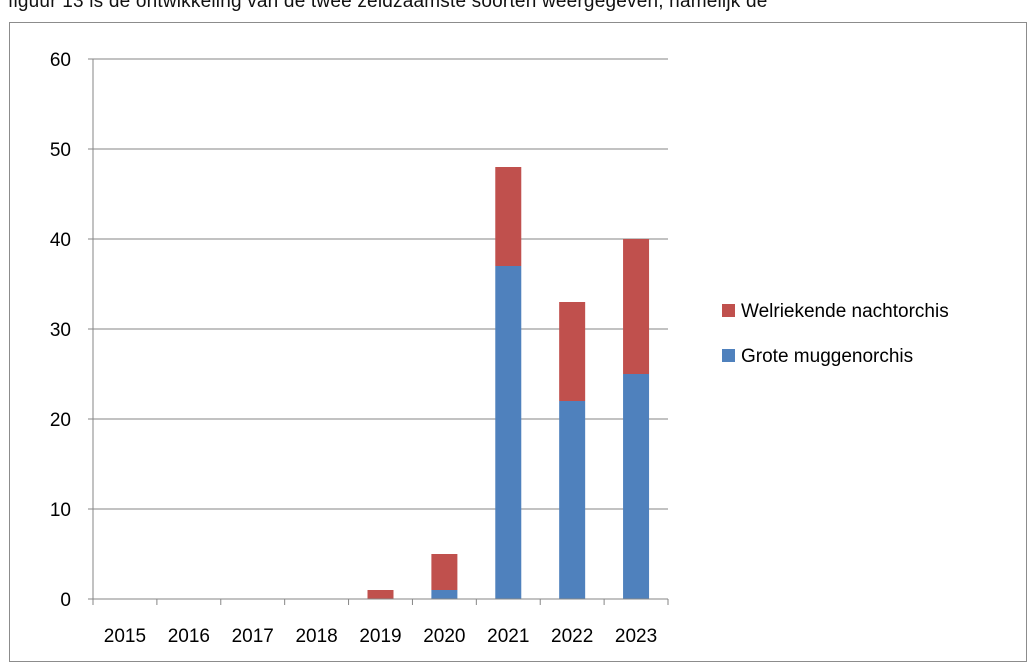 The width and height of the screenshot is (1027, 662). What do you see at coordinates (636, 636) in the screenshot?
I see `x-tick-label: 2023` at bounding box center [636, 636].